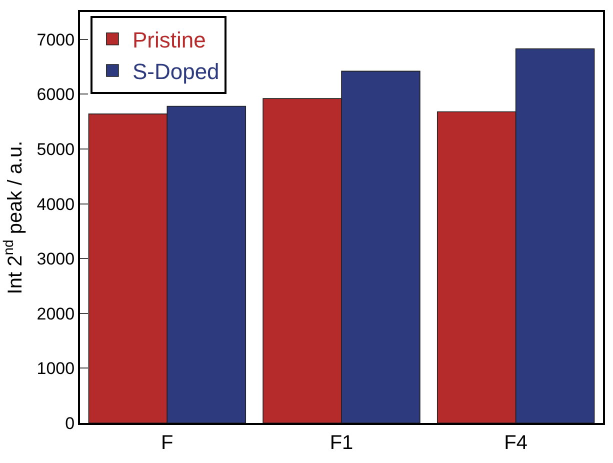  Describe the element at coordinates (167, 443) in the screenshot. I see `x-tick-label: F` at that location.